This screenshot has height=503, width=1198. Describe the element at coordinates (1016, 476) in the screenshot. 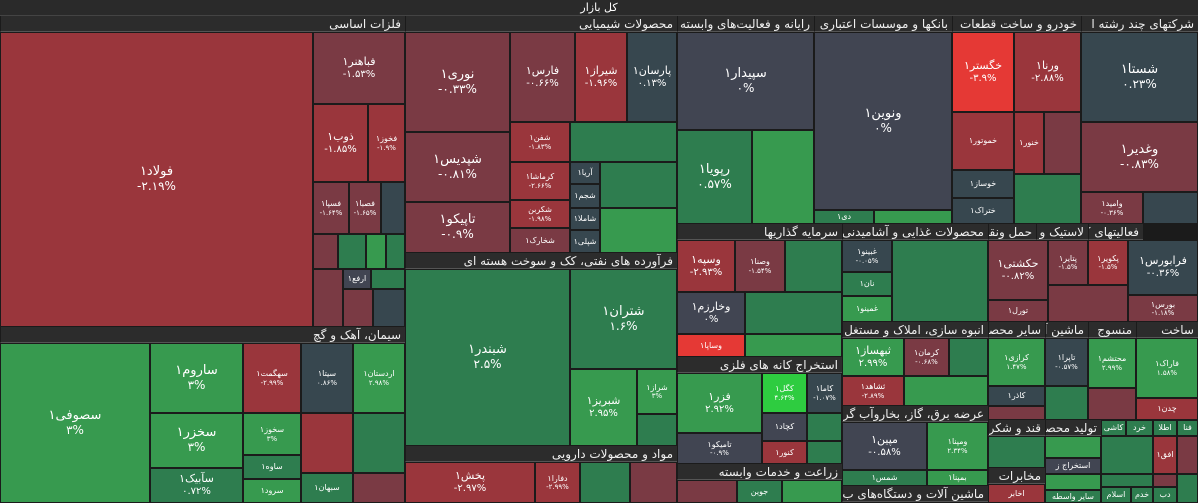

I see `sector-header: مخابرات` at that location.